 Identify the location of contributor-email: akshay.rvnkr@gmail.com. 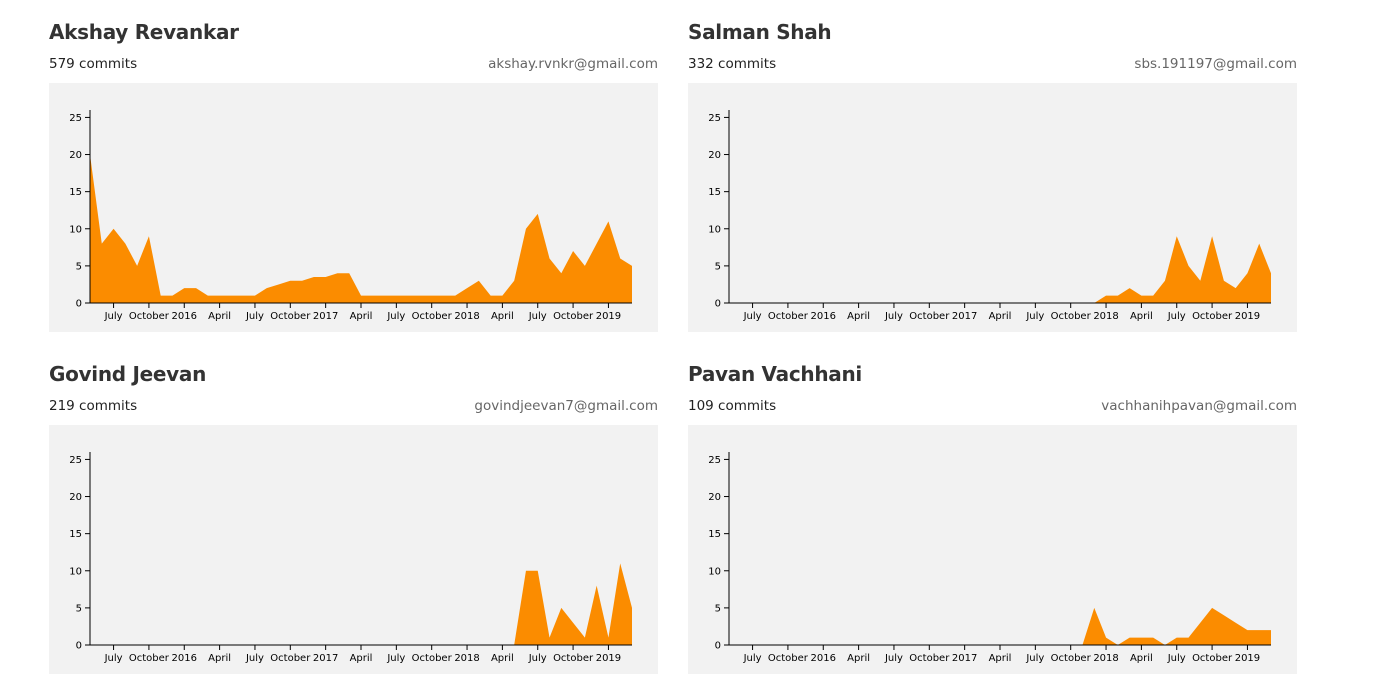
(573, 64).